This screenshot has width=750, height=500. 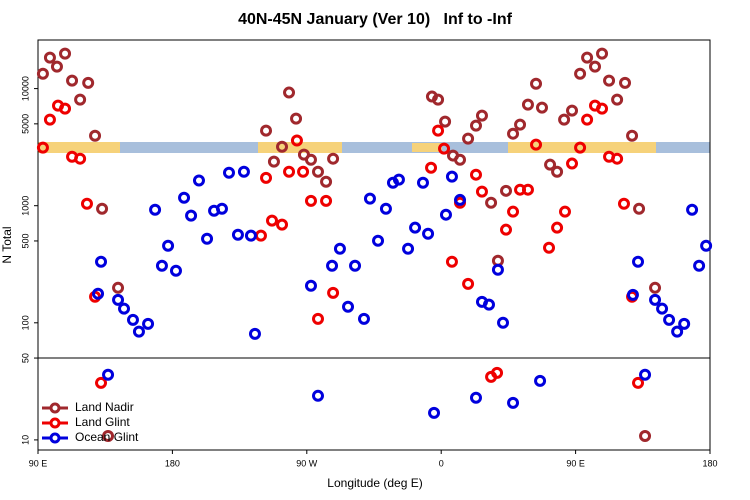 What do you see at coordinates (441, 463) in the screenshot?
I see `x-tick-label: 0` at bounding box center [441, 463].